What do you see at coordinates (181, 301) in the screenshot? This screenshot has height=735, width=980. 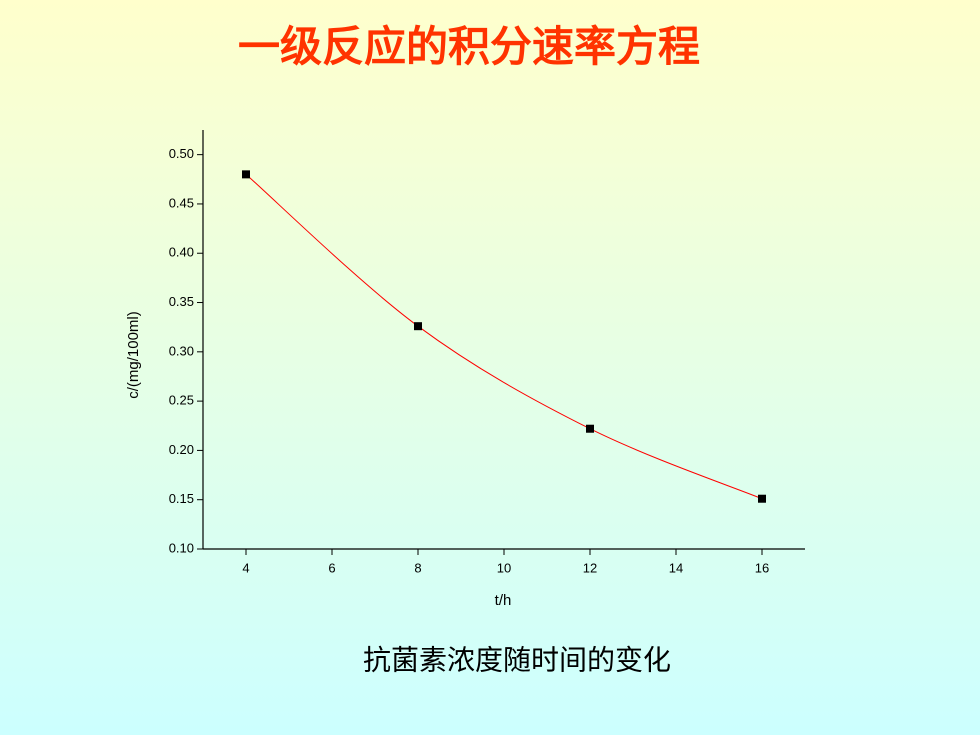 I see `y-tick-label: 0.35` at bounding box center [181, 301].